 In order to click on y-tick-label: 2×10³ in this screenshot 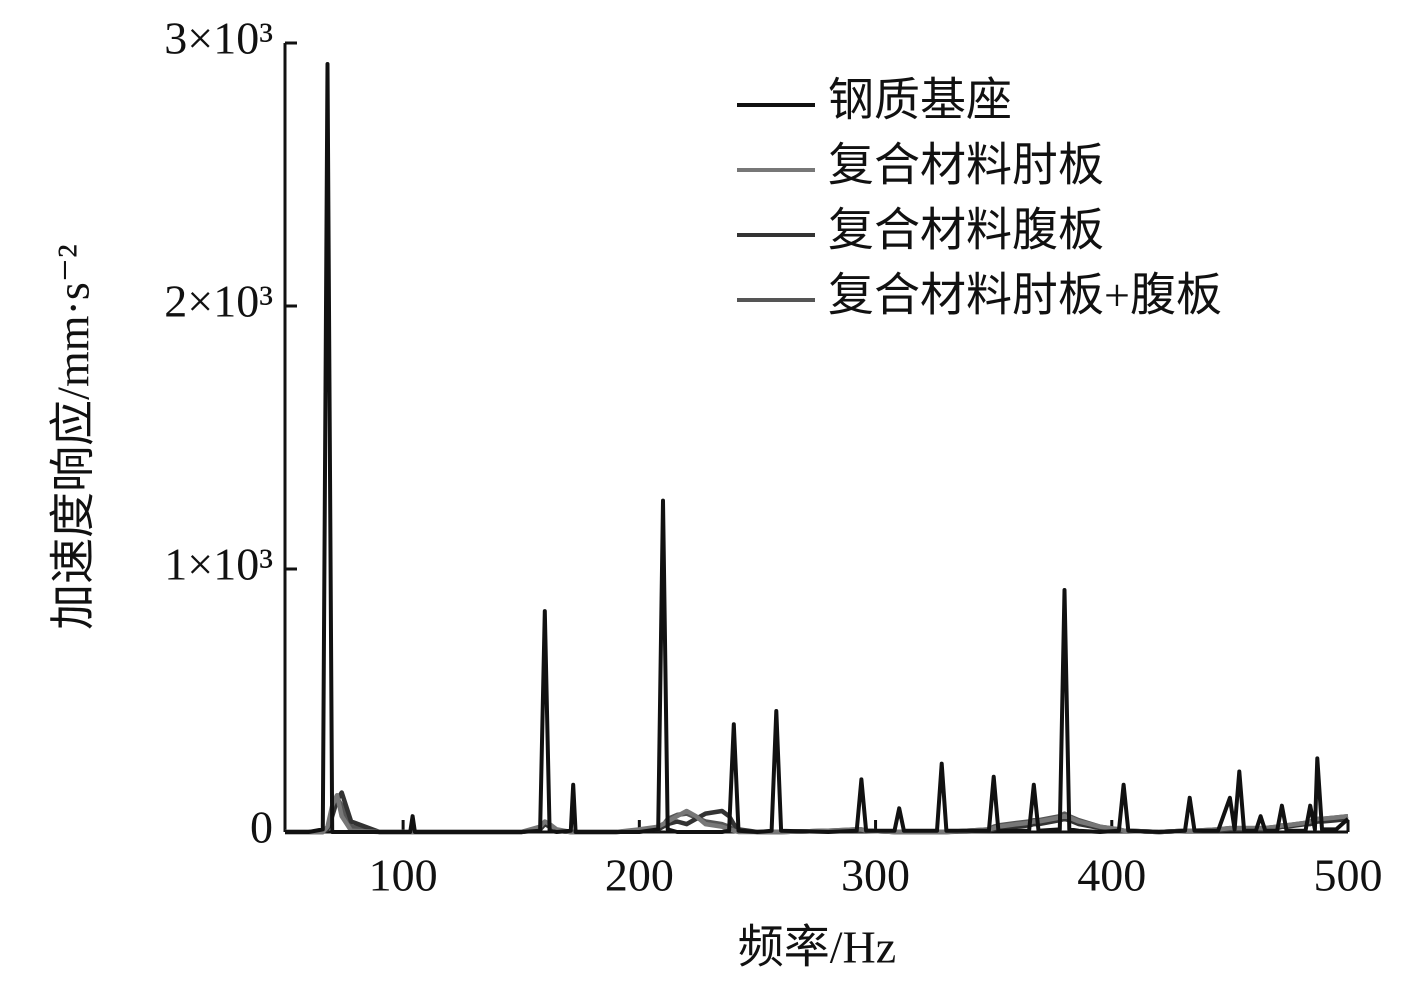, I will do `click(218, 301)`.